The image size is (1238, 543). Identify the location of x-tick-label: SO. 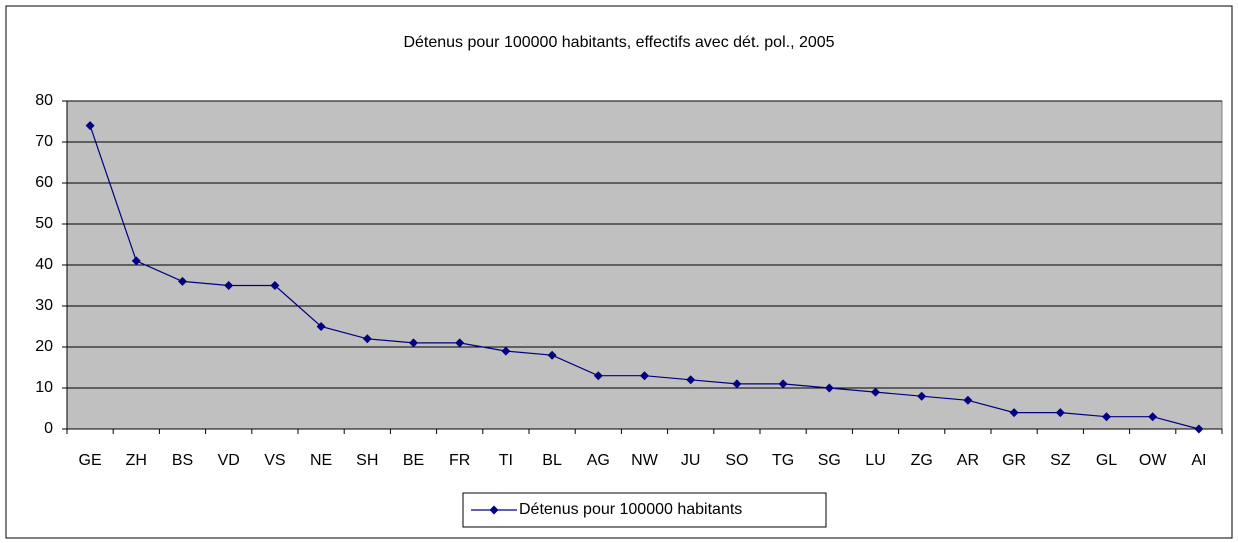
(736, 460).